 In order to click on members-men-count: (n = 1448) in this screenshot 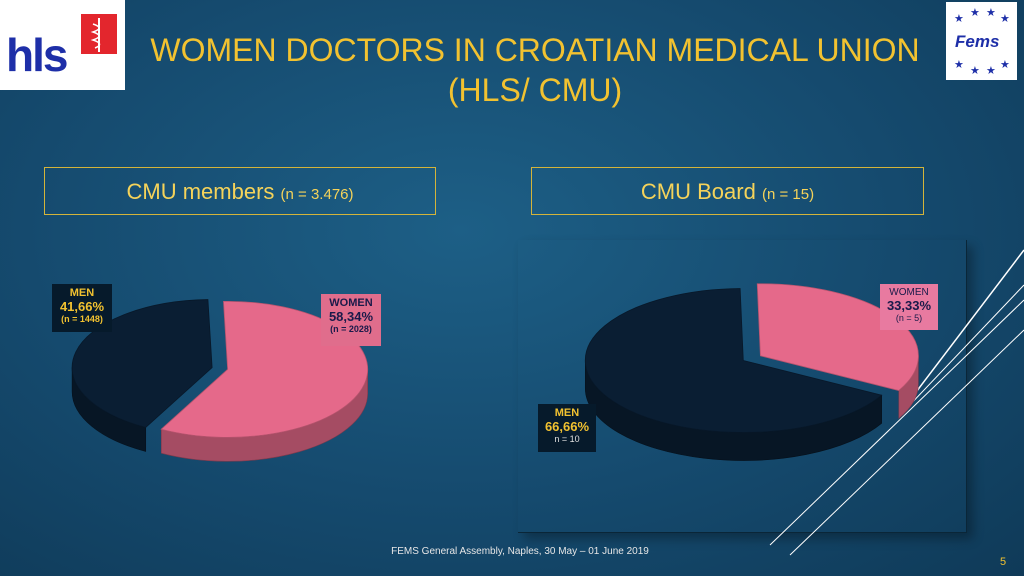, I will do `click(82, 319)`.